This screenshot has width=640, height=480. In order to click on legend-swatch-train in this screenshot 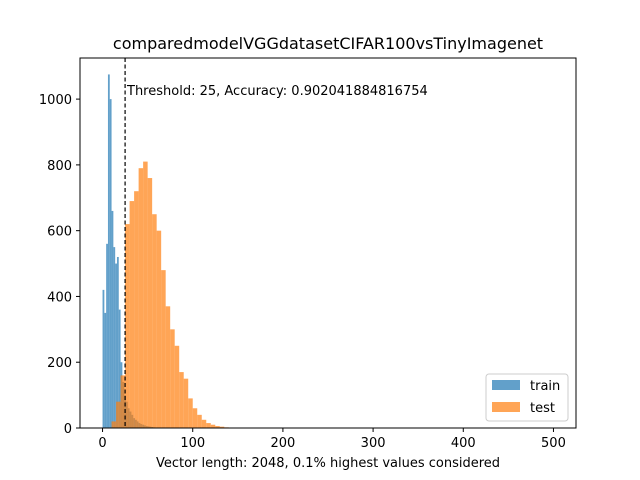, I will do `click(506, 385)`.